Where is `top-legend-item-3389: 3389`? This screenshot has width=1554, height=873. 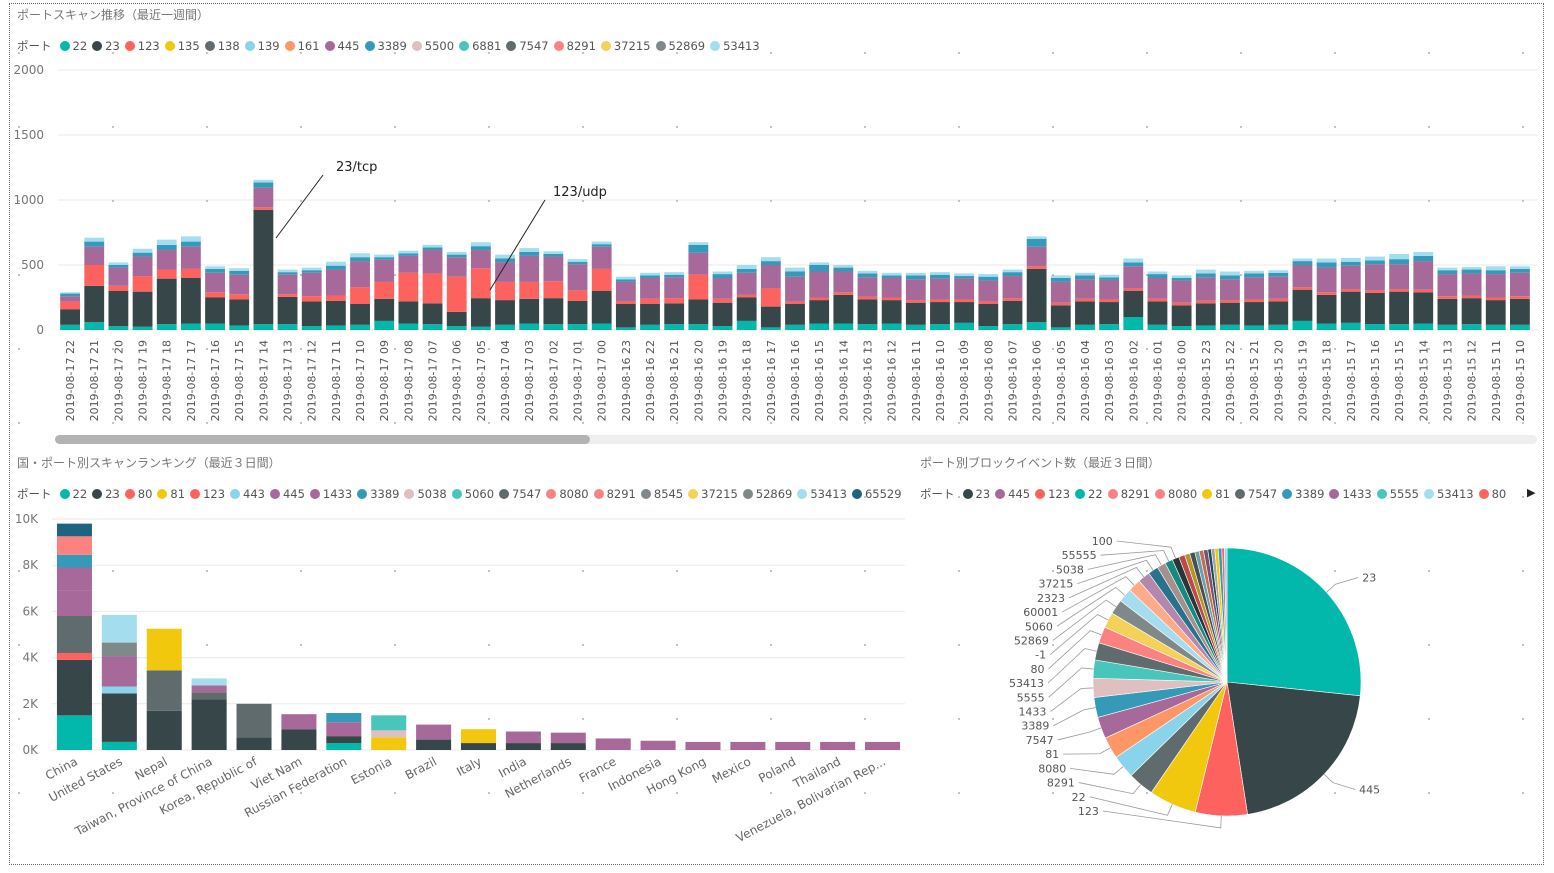 top-legend-item-3389: 3389 is located at coordinates (385, 46).